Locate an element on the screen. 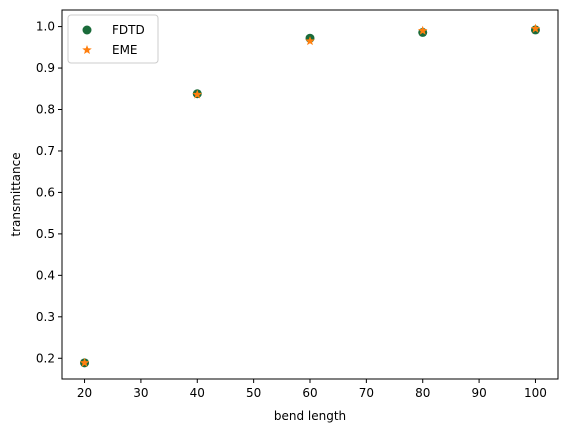 Image resolution: width=567 pixels, height=432 pixels. legend: FDTD EME is located at coordinates (113, 39).